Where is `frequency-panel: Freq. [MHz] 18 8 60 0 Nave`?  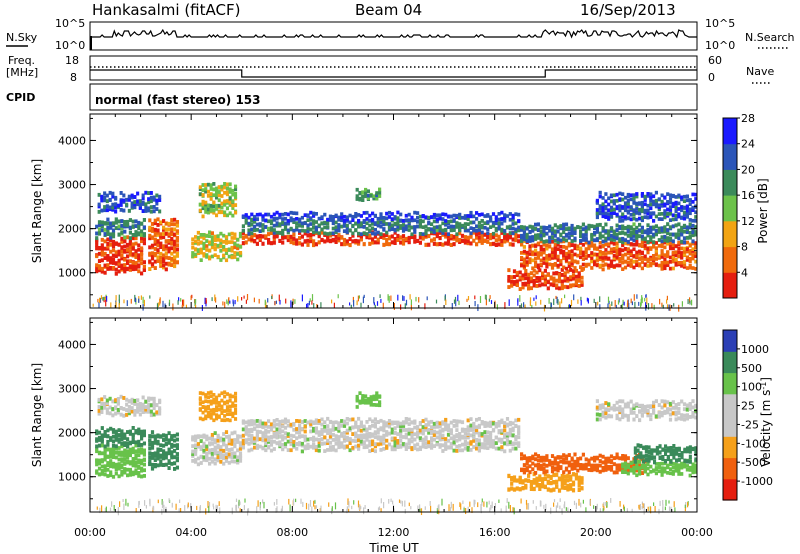
frequency-panel: Freq. [MHz] 18 8 60 0 Nave is located at coordinates (390, 69).